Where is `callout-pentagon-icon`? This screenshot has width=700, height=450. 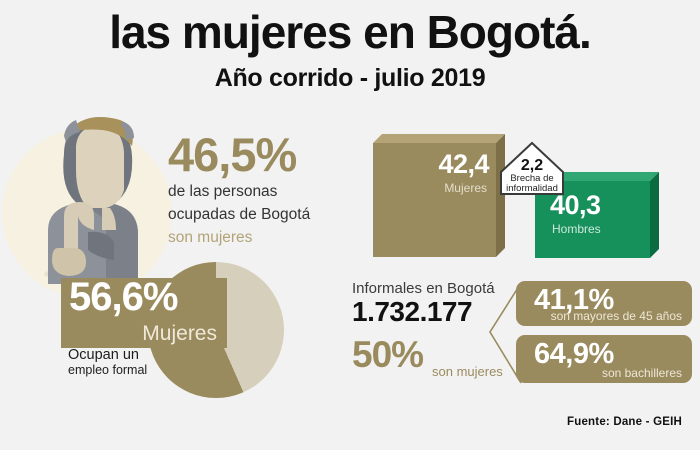 callout-pentagon-icon is located at coordinates (532, 168).